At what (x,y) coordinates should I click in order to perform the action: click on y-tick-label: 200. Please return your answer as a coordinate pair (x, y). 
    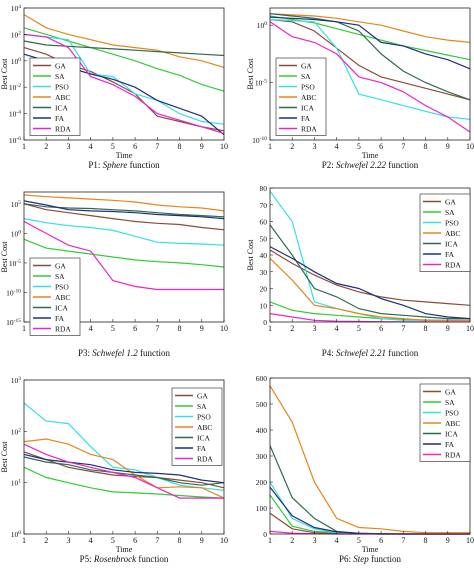
    Looking at the image, I should click on (262, 482).